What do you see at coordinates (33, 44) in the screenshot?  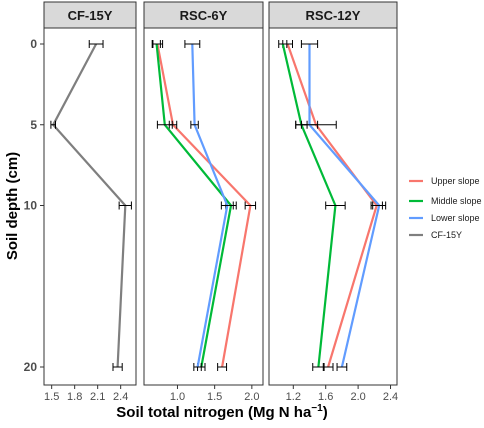 I see `y-tick-label-0: 0` at bounding box center [33, 44].